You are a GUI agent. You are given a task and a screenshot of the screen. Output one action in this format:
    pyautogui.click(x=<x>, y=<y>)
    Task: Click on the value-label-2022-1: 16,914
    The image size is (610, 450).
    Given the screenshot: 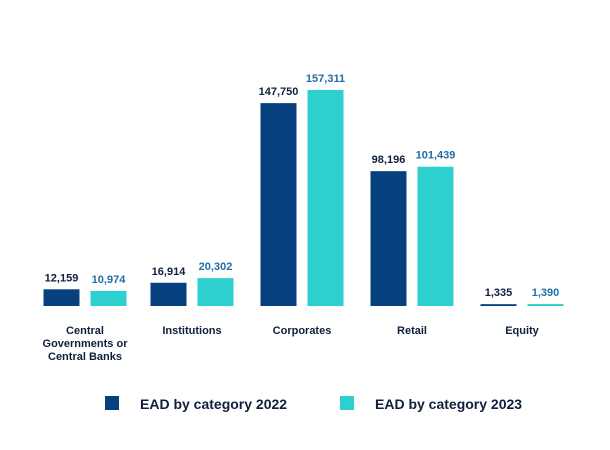 What is the action you would take?
    pyautogui.click(x=169, y=272)
    